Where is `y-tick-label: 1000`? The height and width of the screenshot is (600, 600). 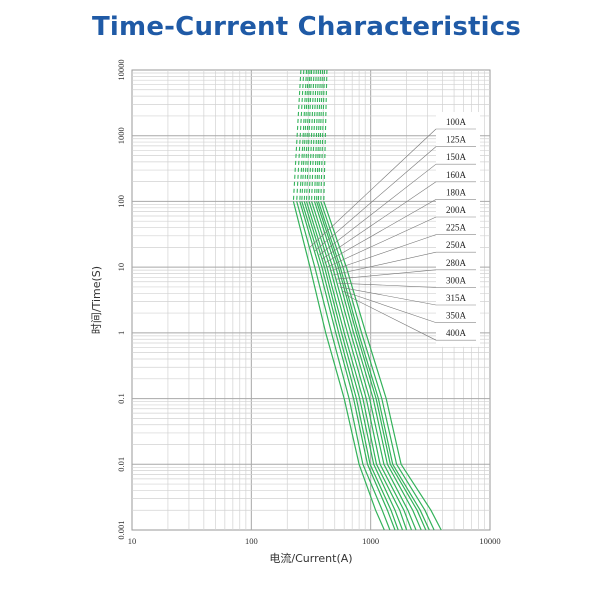 y-tick-label: 1000 is located at coordinates (121, 135).